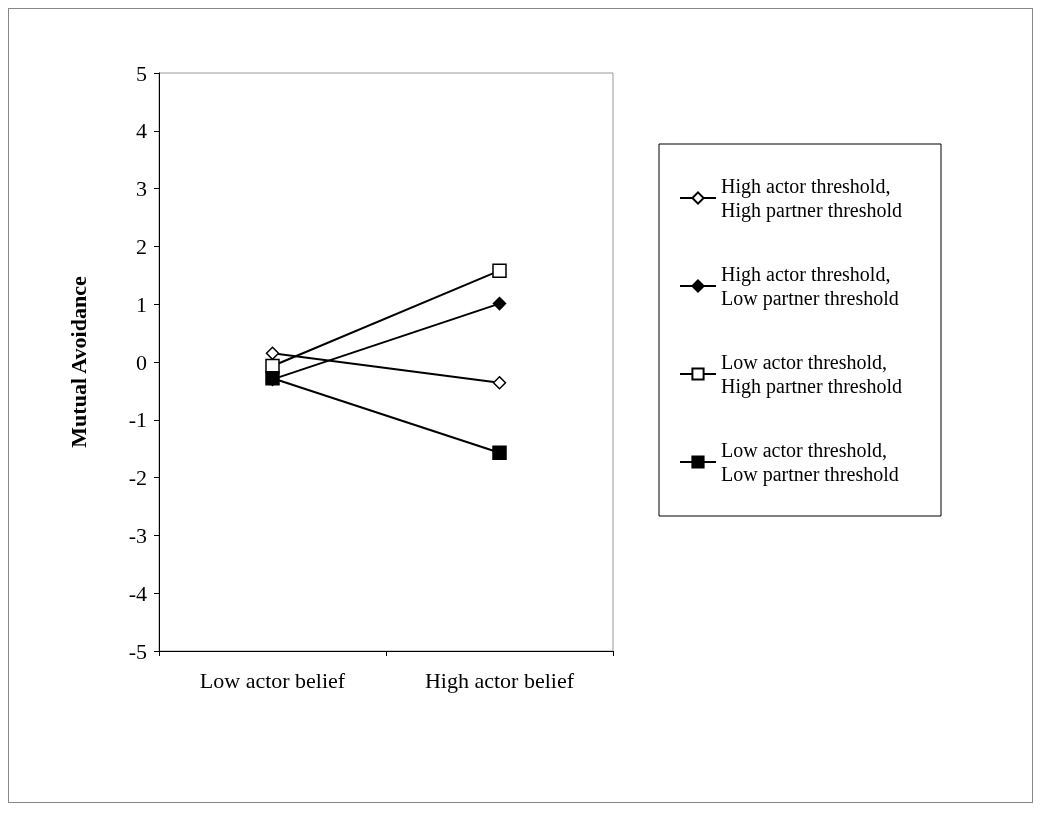 This screenshot has width=1043, height=813. Describe the element at coordinates (141, 73) in the screenshot. I see `y-tick-label: 5` at that location.